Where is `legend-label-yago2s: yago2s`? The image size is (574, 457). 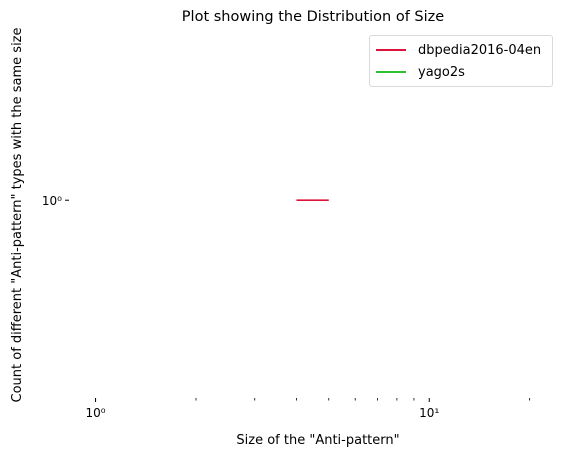
legend-label-yago2s: yago2s is located at coordinates (441, 72).